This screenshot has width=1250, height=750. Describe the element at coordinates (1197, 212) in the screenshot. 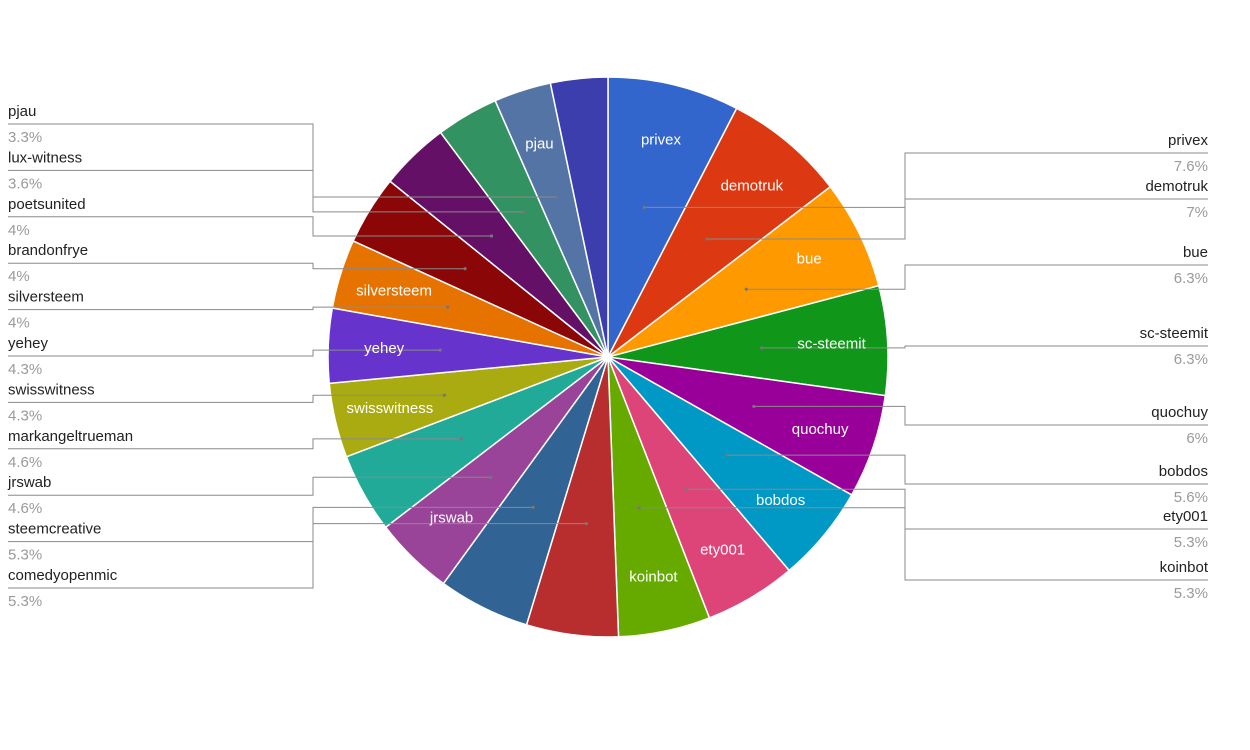

I see `callout-percent-demotruk: 7%` at that location.